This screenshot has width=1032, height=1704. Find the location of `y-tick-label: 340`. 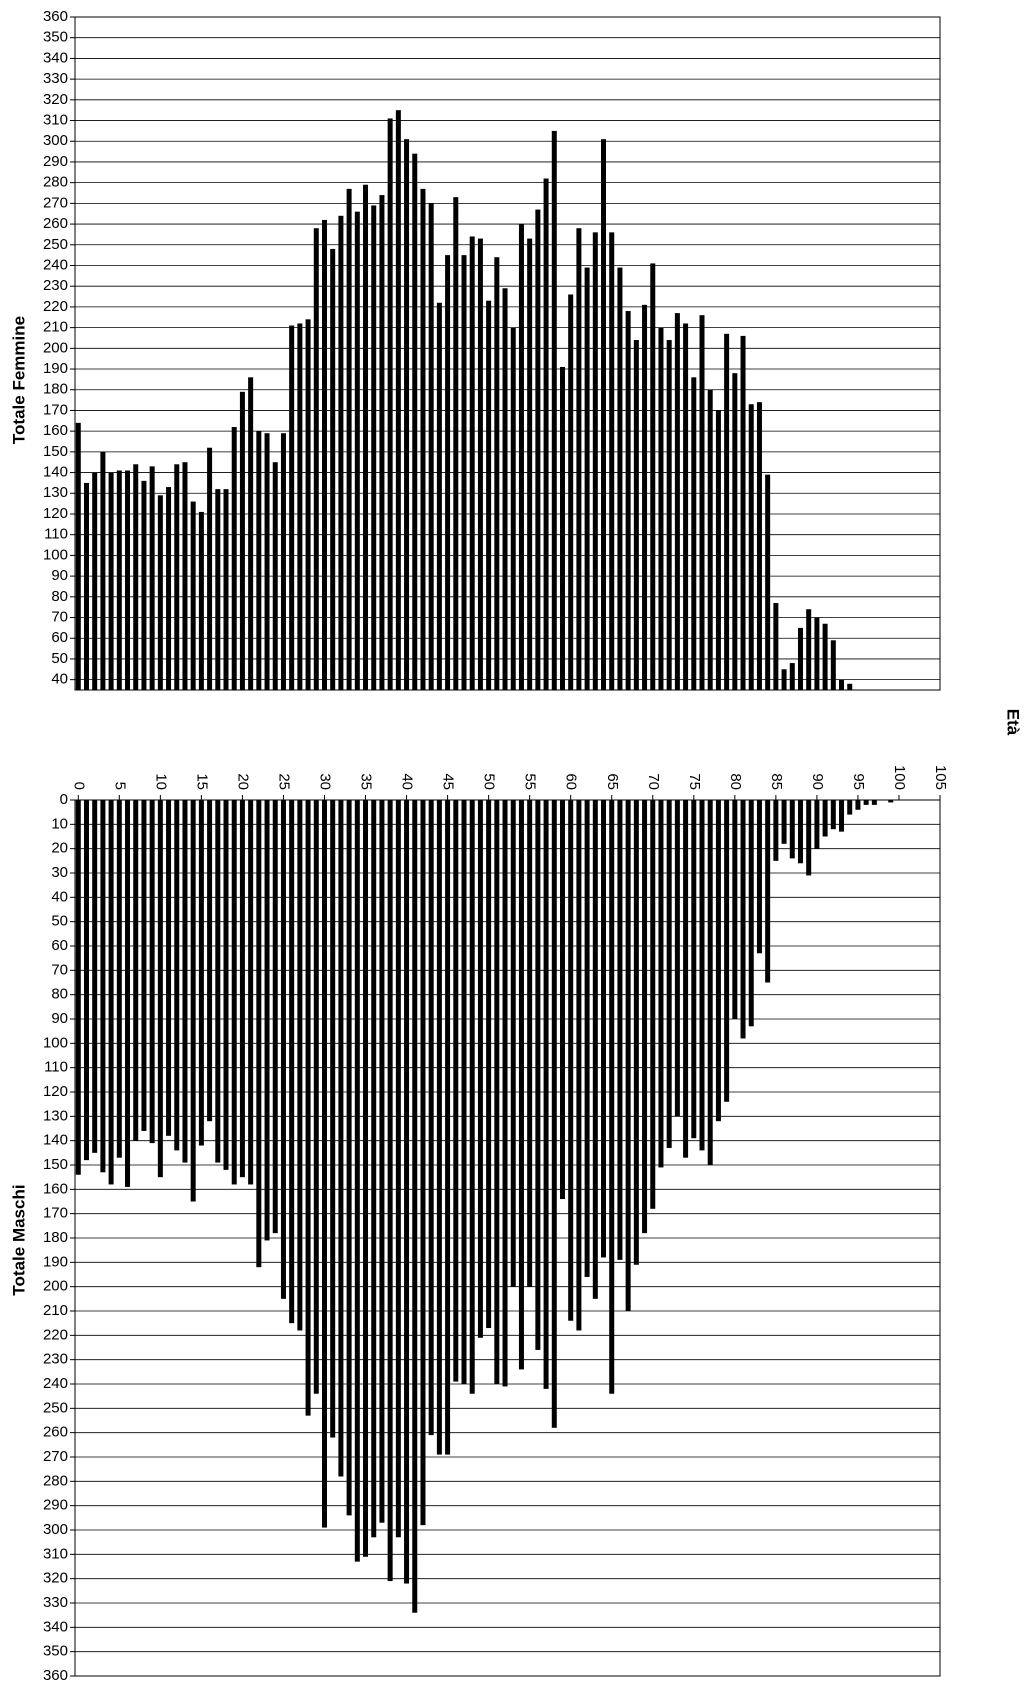

y-tick-label: 340 is located at coordinates (55, 1626).